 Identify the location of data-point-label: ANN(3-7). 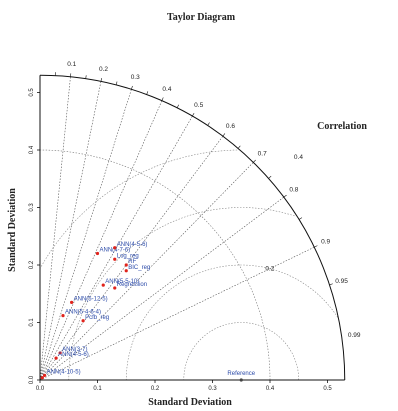
(74, 350).